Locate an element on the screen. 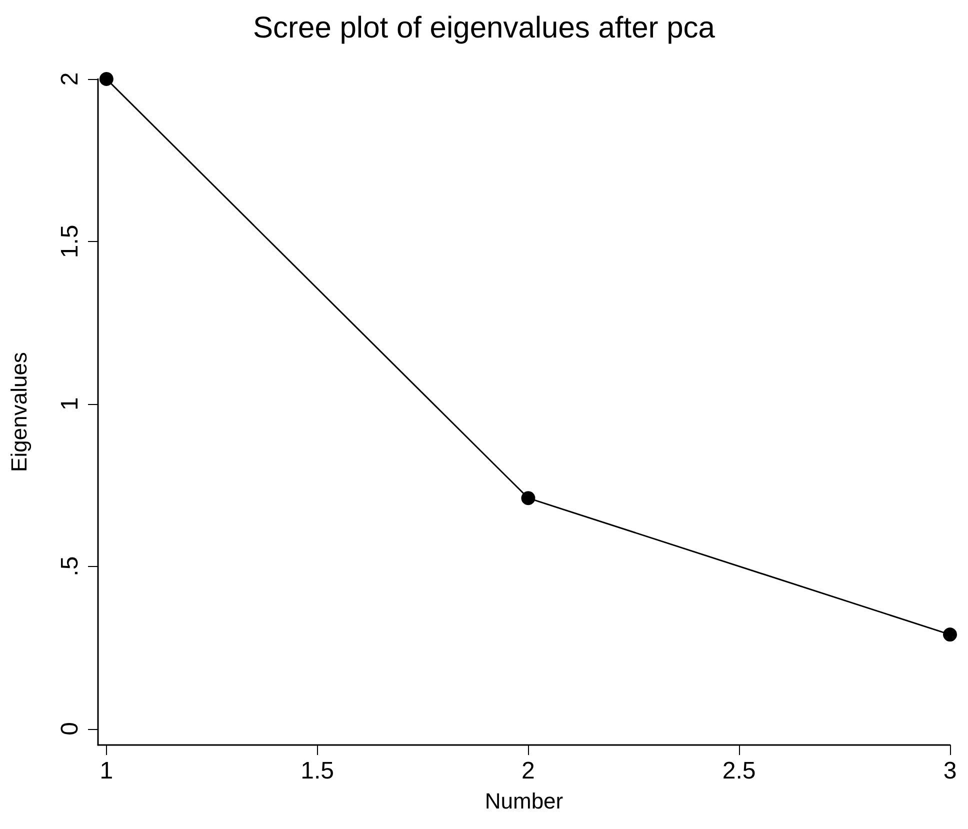 This screenshot has width=968, height=829. y-tick-label: 0 is located at coordinates (70, 729).